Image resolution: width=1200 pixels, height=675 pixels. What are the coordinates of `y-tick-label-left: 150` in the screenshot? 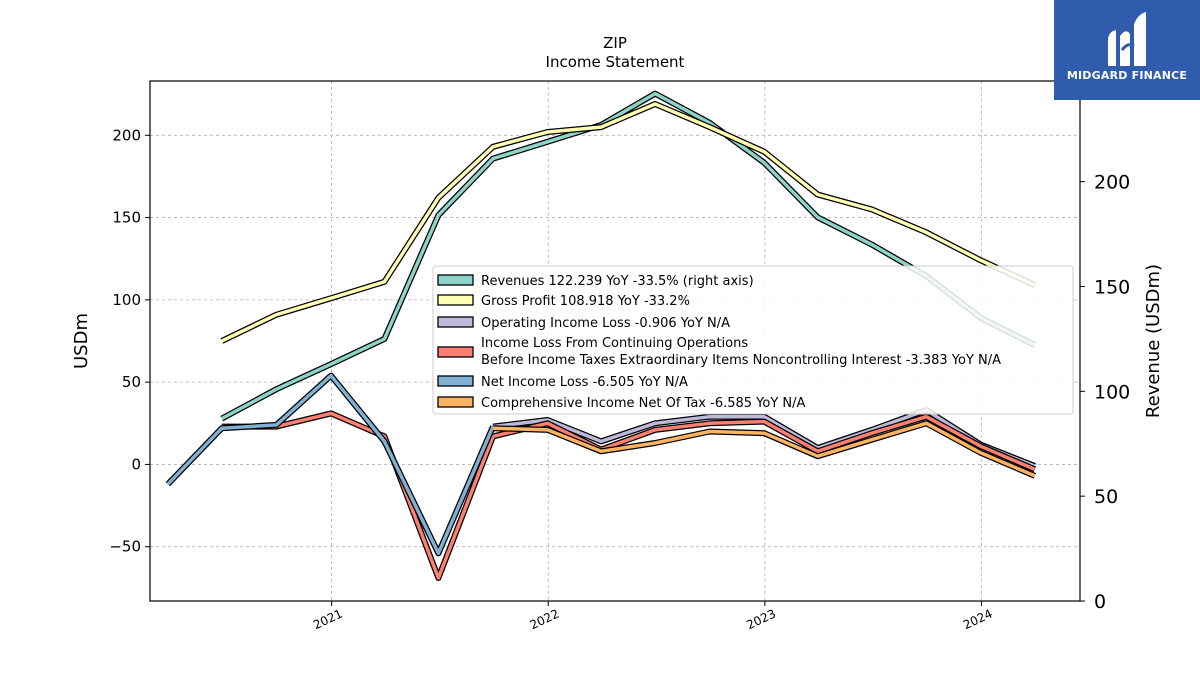 It's located at (126, 218).